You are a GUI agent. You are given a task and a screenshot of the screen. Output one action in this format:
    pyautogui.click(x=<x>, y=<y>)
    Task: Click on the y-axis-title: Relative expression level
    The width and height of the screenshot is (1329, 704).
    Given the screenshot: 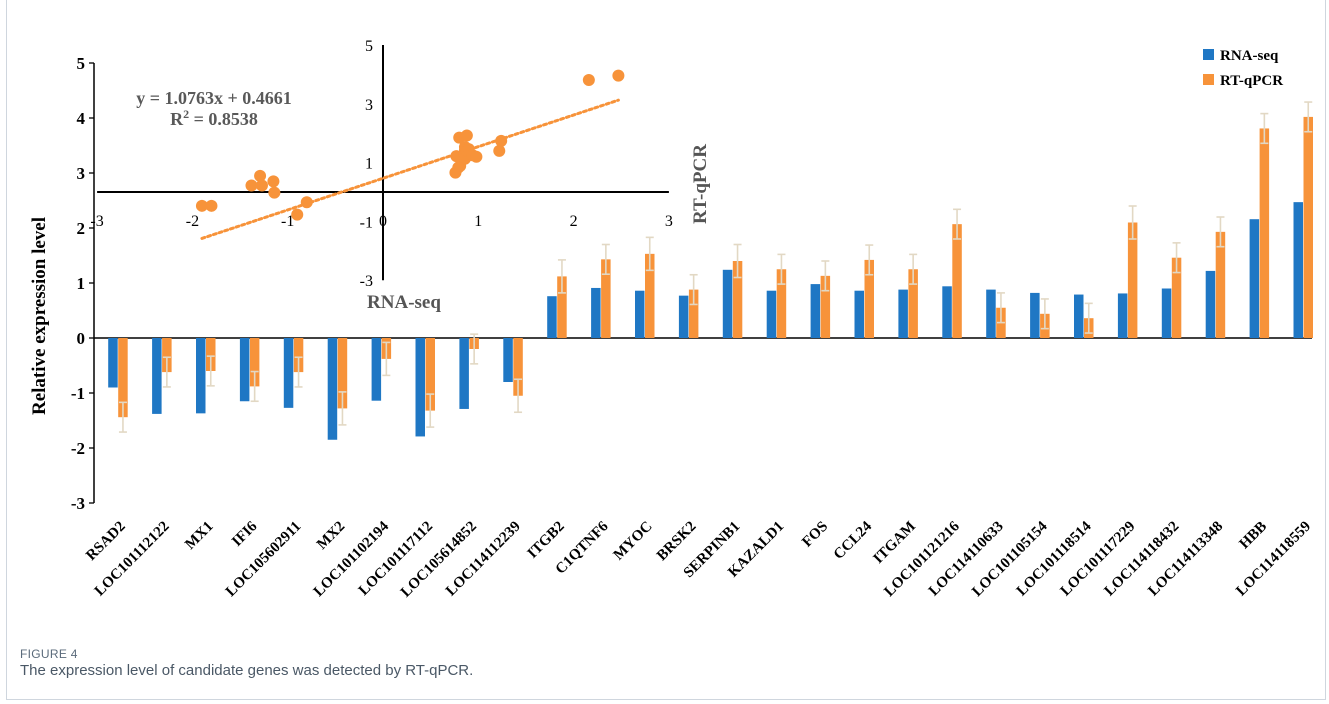 What is the action you would take?
    pyautogui.click(x=39, y=316)
    